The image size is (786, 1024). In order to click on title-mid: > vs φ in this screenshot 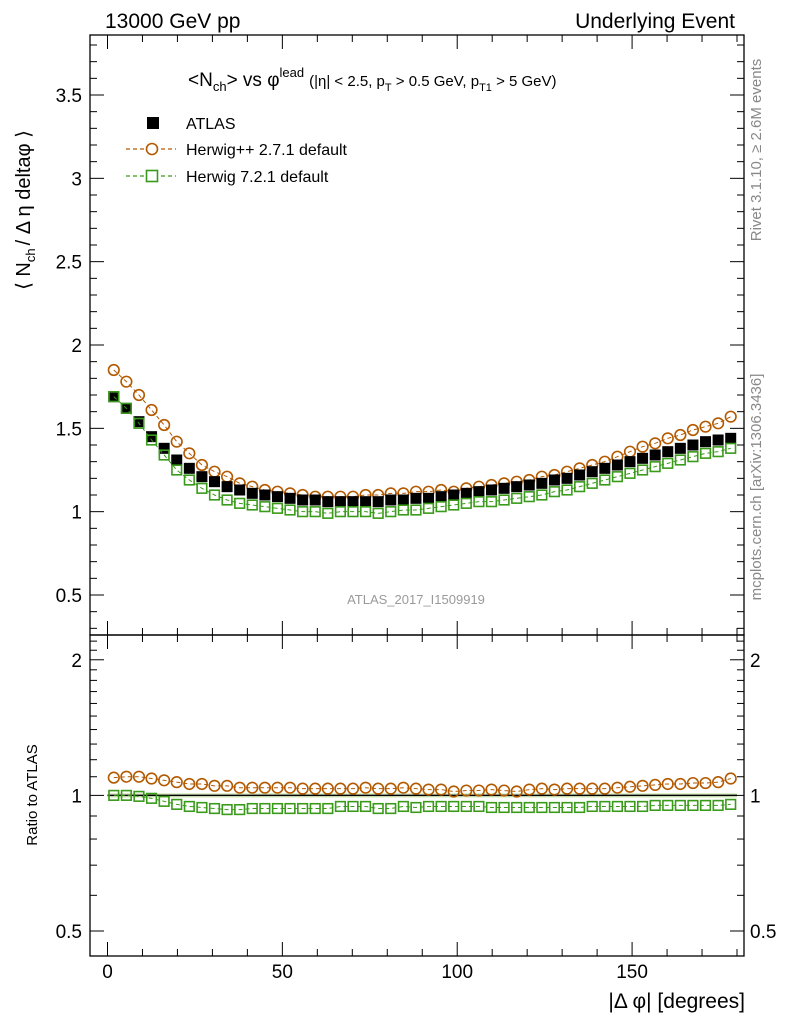, I will do `click(253, 80)`.